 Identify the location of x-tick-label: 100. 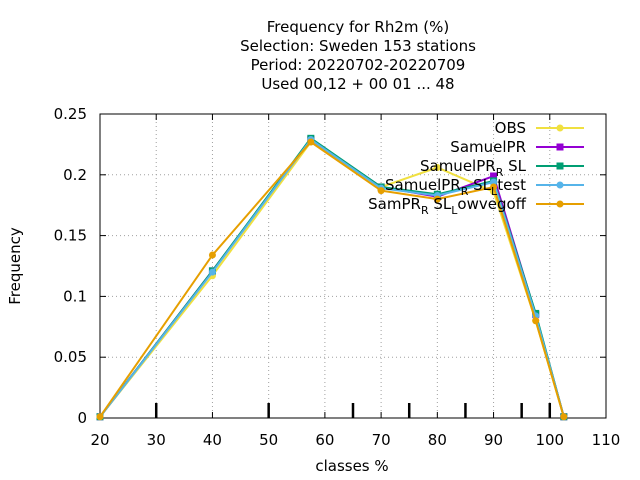
(549, 440).